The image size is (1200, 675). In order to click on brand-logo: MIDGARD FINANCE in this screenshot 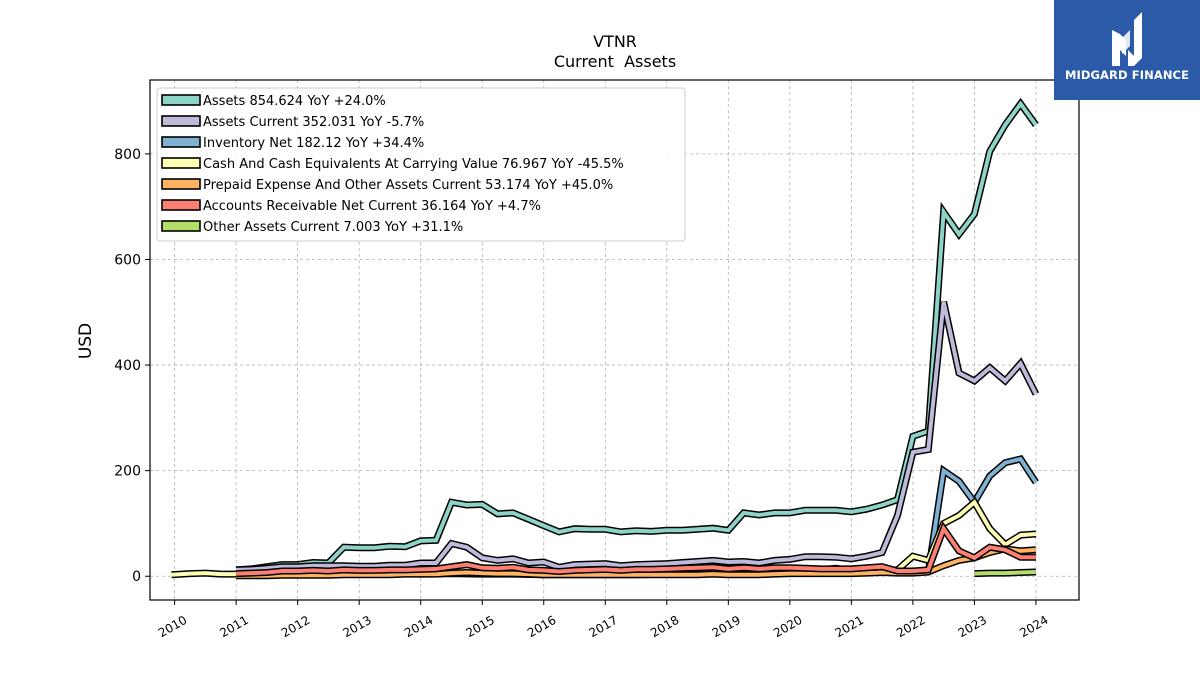, I will do `click(1127, 50)`.